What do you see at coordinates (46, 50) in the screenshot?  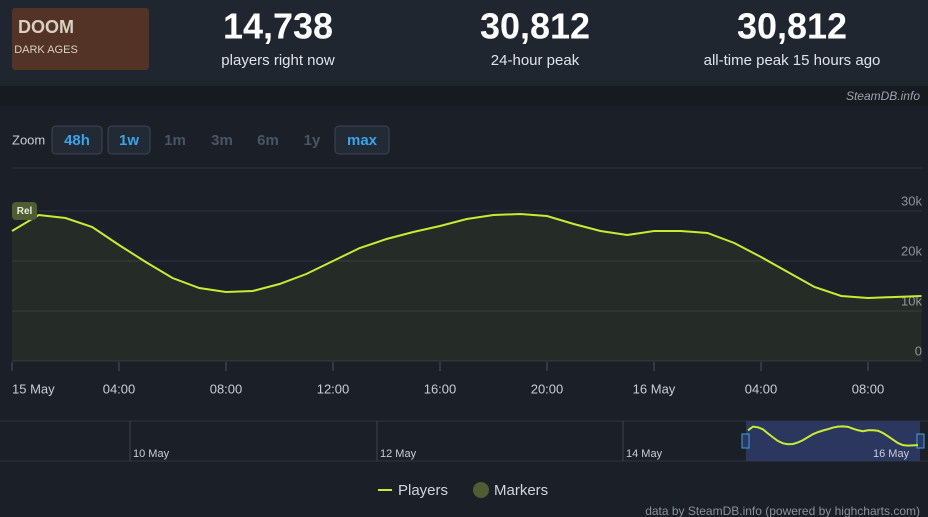 I see `logo-subtitle: DARK AGES` at bounding box center [46, 50].